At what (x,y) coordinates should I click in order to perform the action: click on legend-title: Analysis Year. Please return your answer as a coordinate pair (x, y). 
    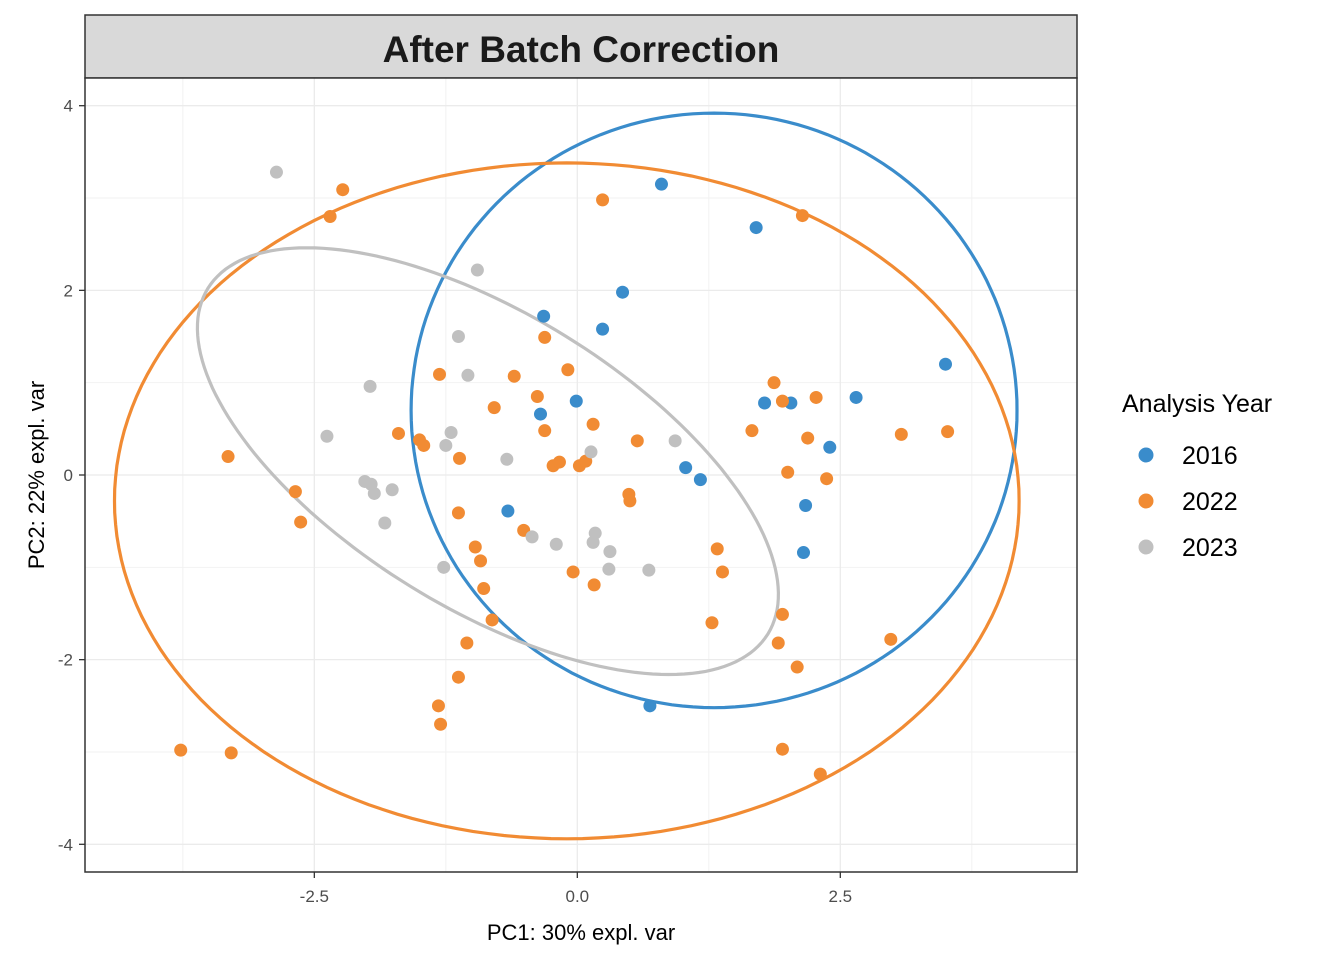
    Looking at the image, I should click on (1197, 404).